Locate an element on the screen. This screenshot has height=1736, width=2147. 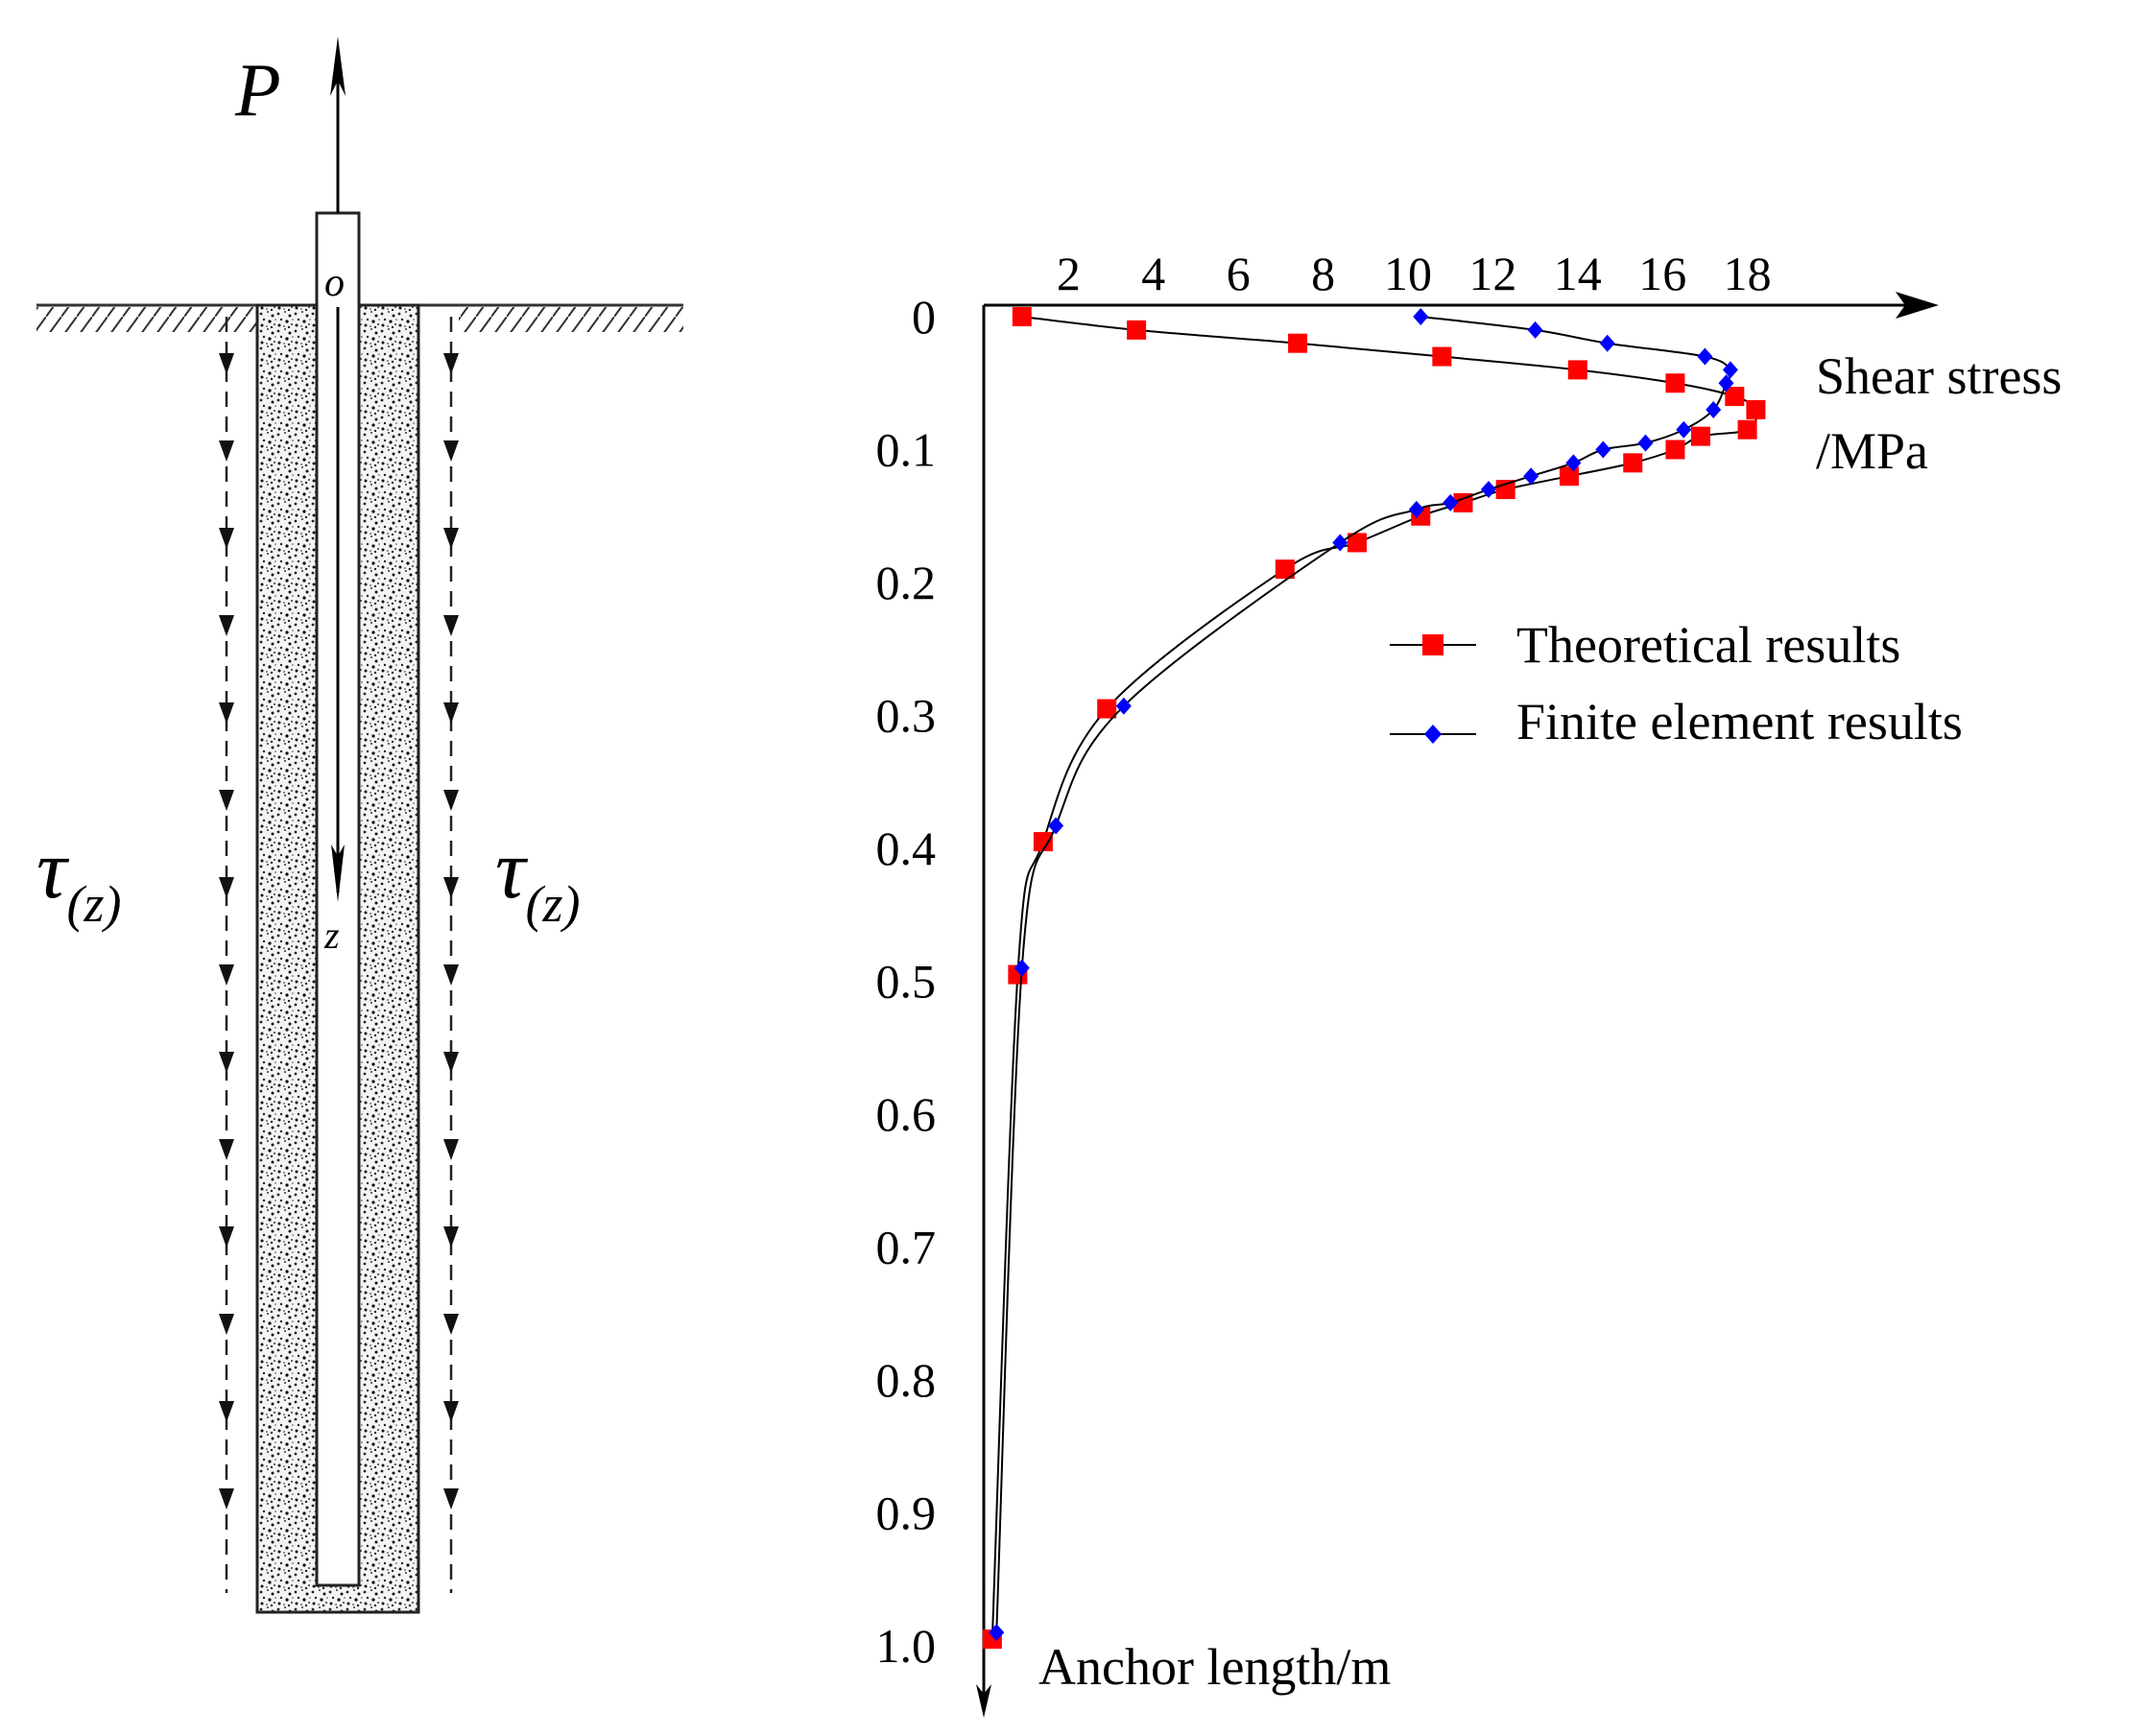
x-tick-label: 8 is located at coordinates (1323, 273).